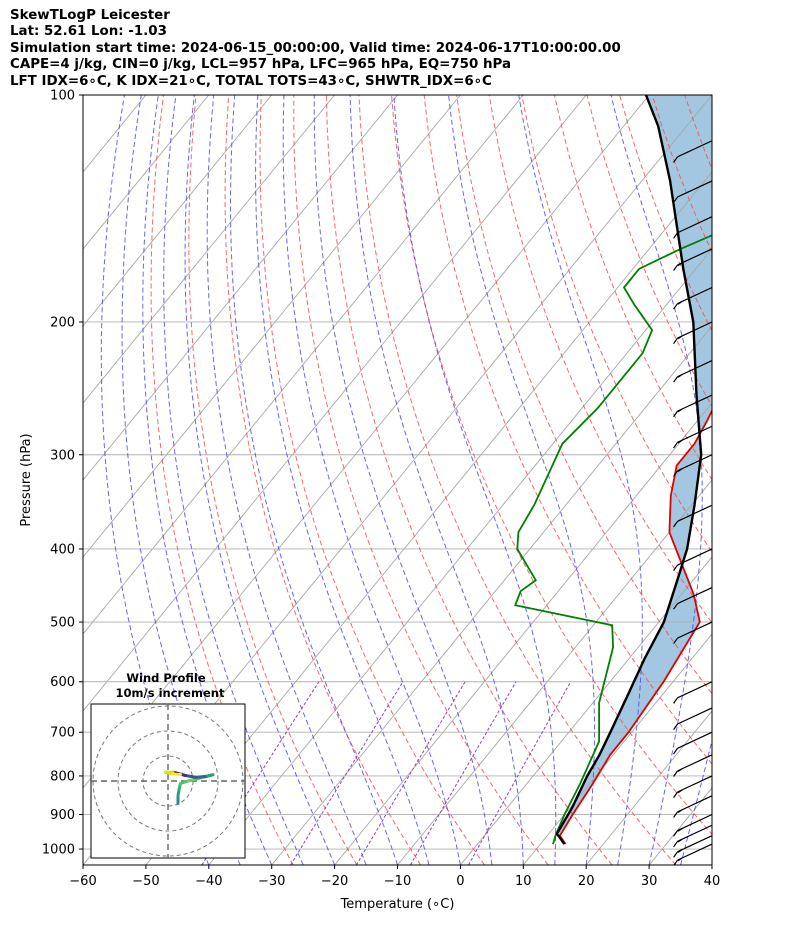  Describe the element at coordinates (523, 881) in the screenshot. I see `x-tick-label: 10` at that location.